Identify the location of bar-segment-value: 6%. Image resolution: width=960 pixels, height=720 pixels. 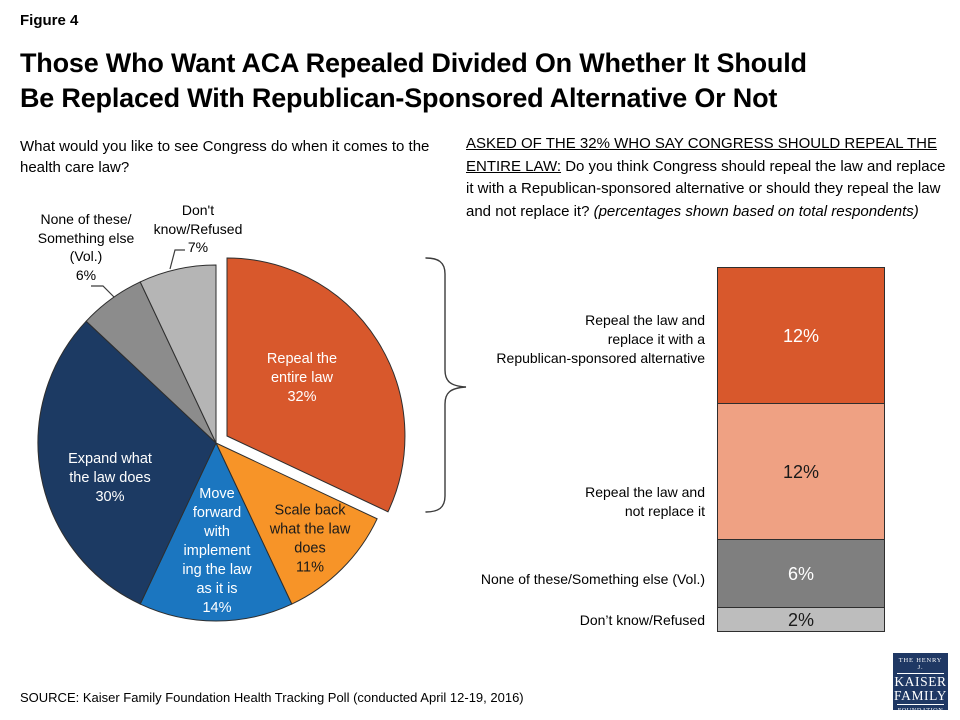
(800, 573).